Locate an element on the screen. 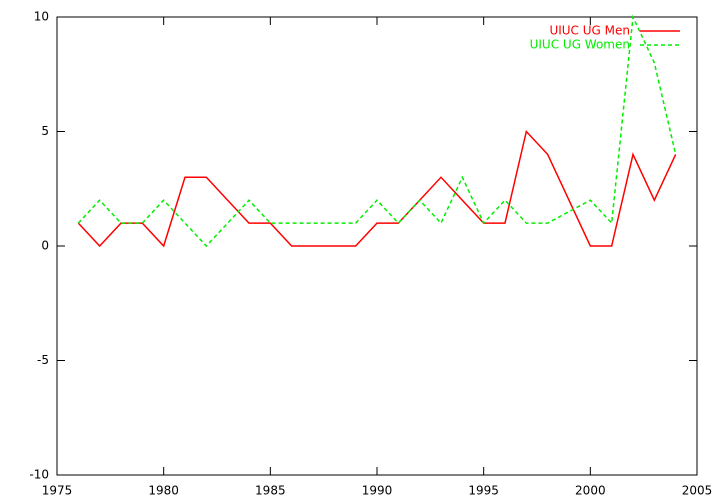 This screenshot has width=720, height=504. y-tick-label: 0 is located at coordinates (45, 246).